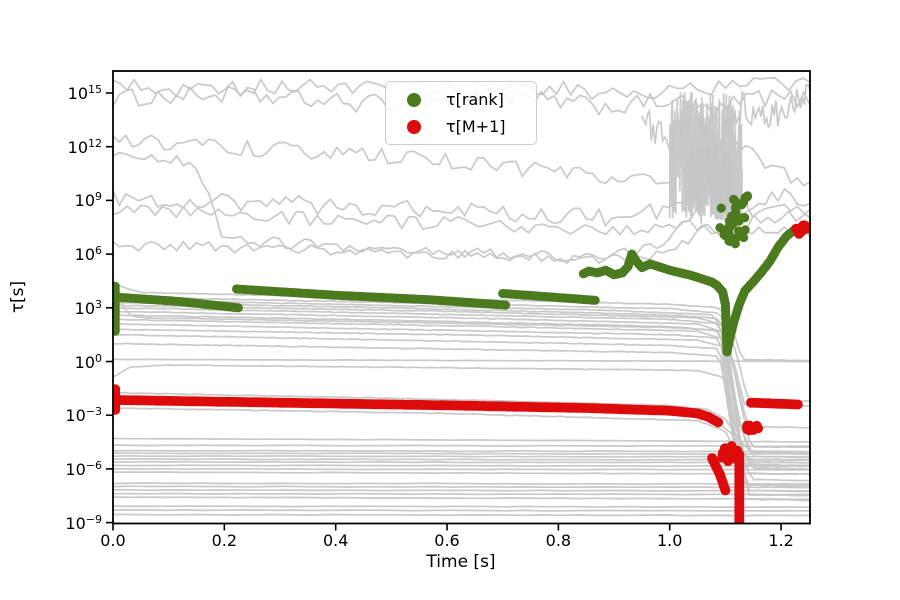 This screenshot has width=900, height=600. What do you see at coordinates (88, 200) in the screenshot?
I see `y-tick-label: 10⁹` at bounding box center [88, 200].